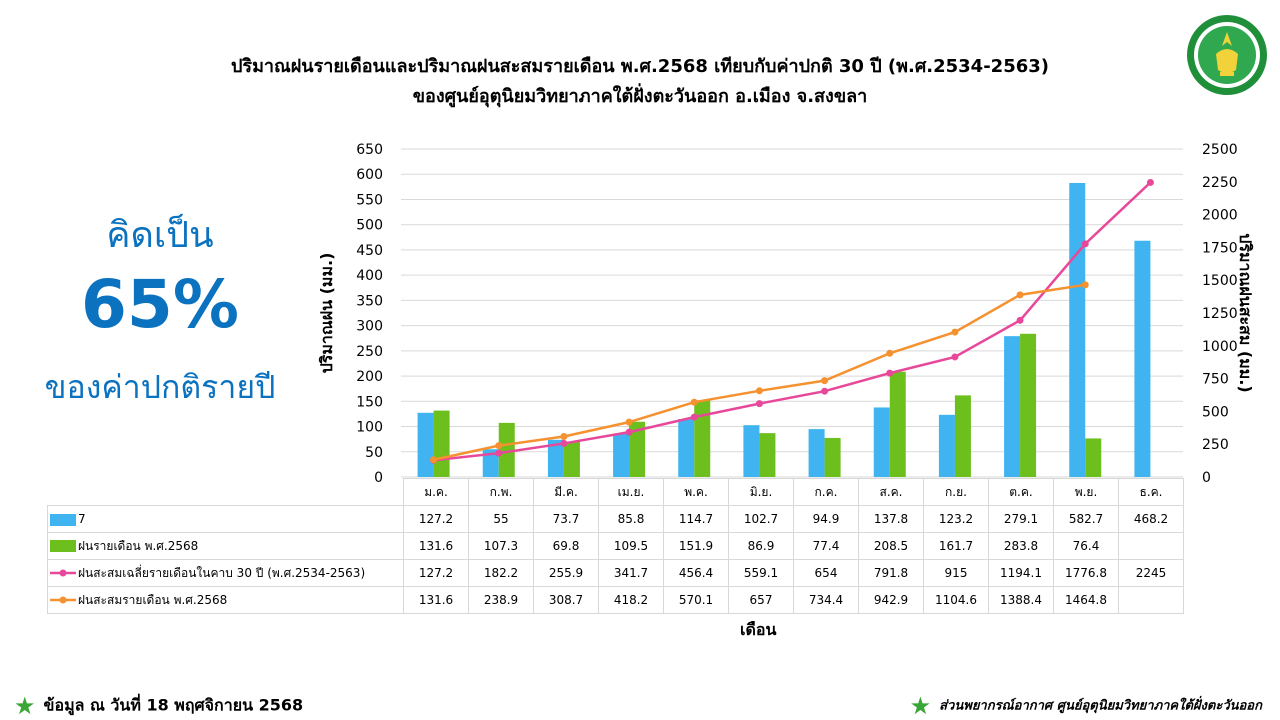  I want to click on y-tick-label: 500, so click(369, 226).